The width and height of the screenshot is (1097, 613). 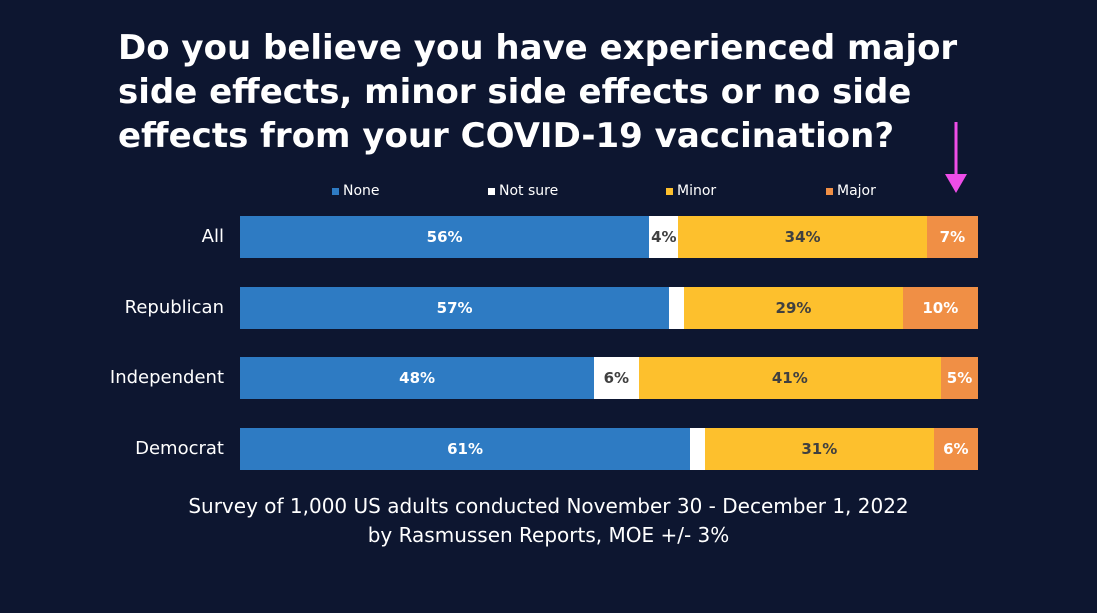 I want to click on bar-segment-minor: 31%, so click(x=819, y=448).